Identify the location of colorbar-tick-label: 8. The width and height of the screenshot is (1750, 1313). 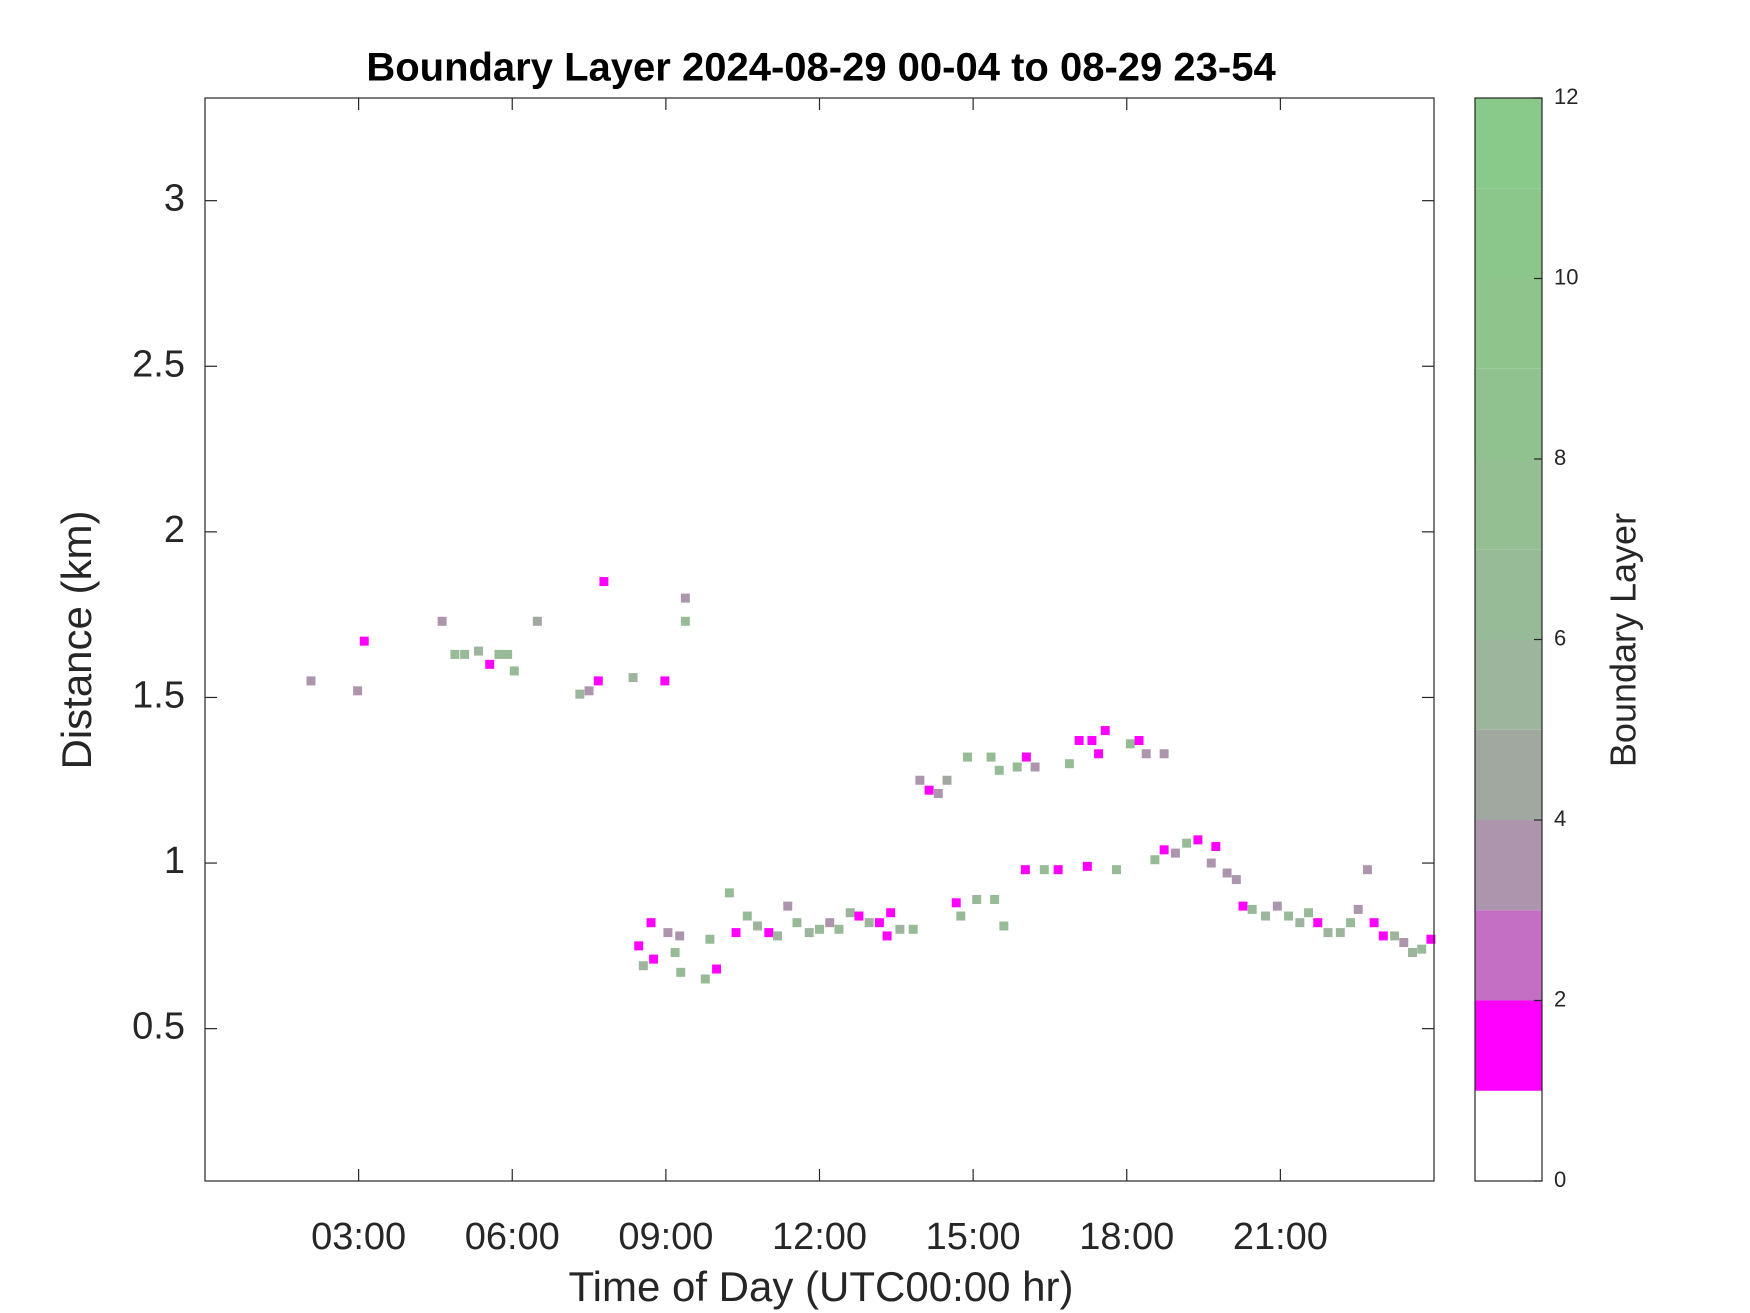
(1560, 457).